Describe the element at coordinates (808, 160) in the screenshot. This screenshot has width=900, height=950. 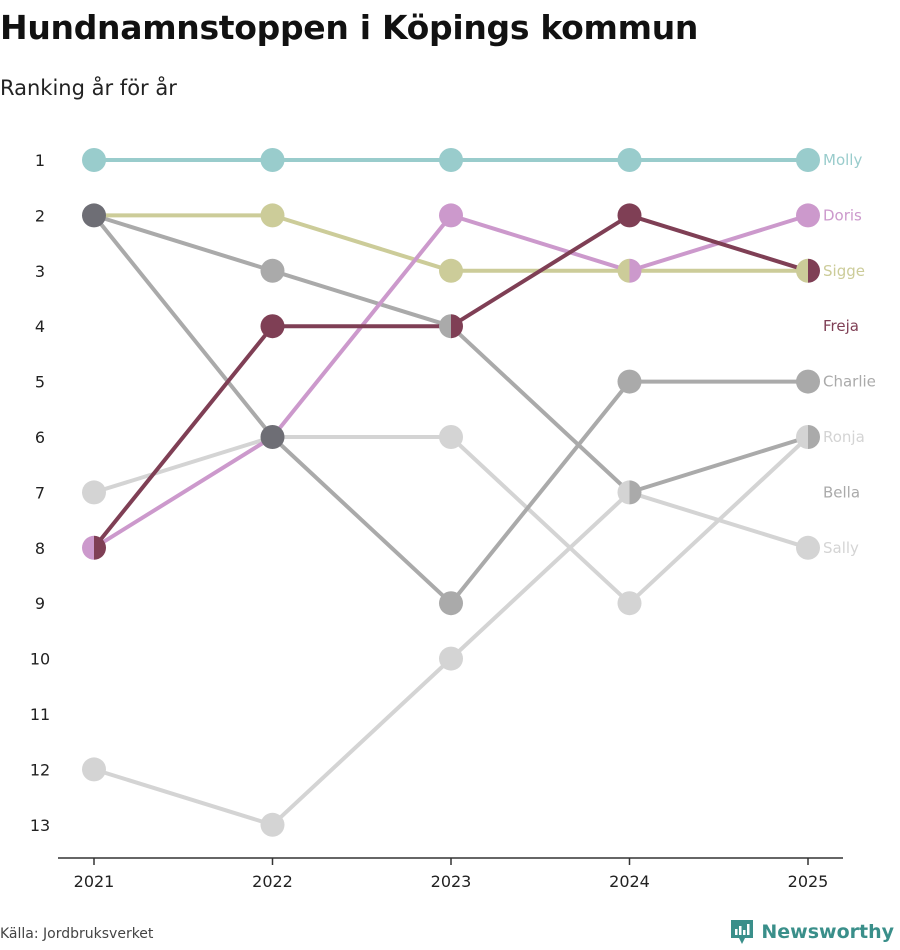
I see `point-molly-2025` at that location.